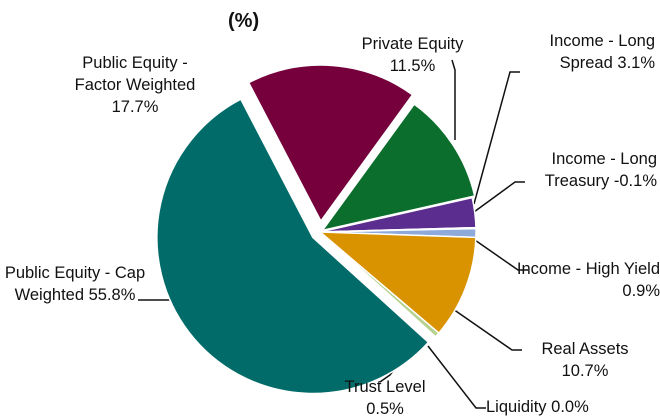  I want to click on category-label: Liquidity, so click(516, 407).